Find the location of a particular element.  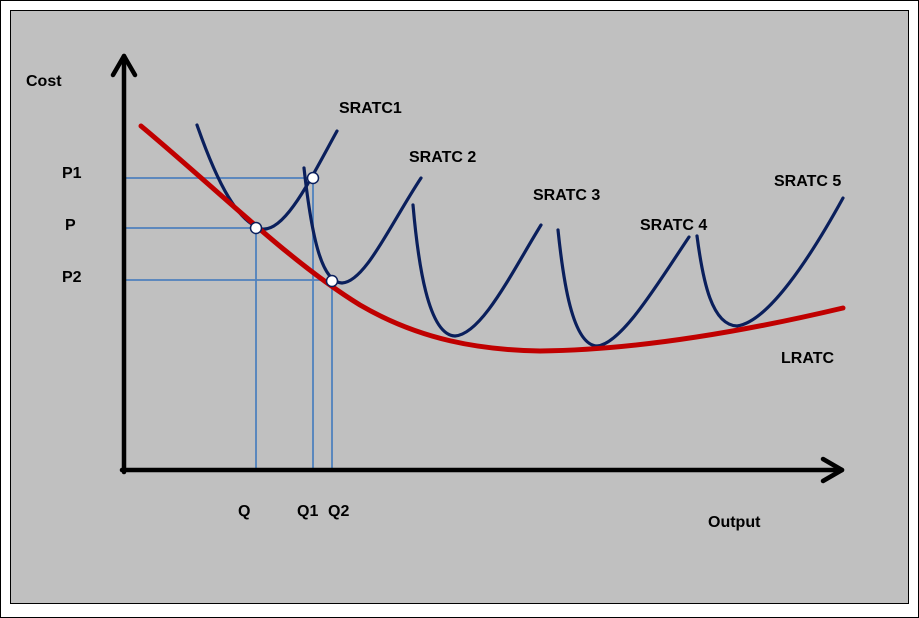

point-p2-q2 is located at coordinates (332, 281).